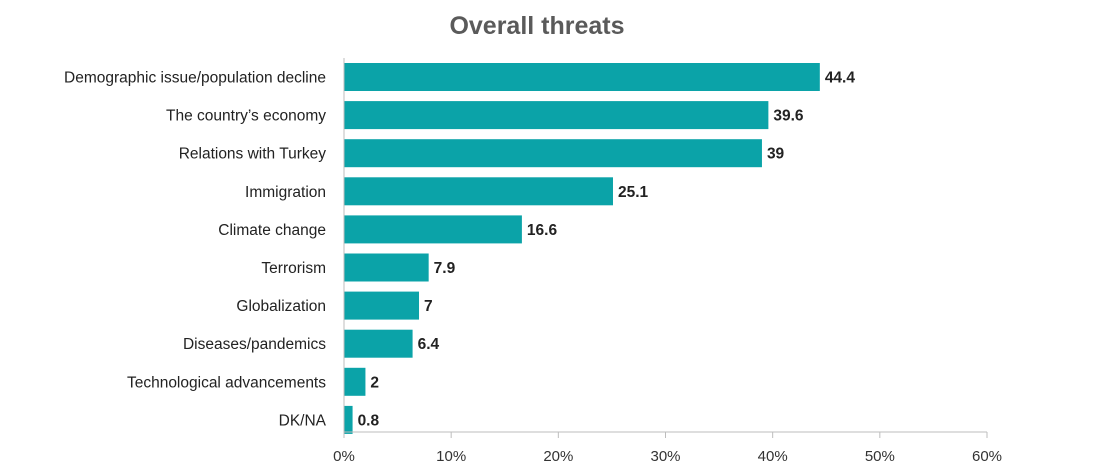 This screenshot has height=468, width=1120. I want to click on x-tick-label: 60%, so click(987, 456).